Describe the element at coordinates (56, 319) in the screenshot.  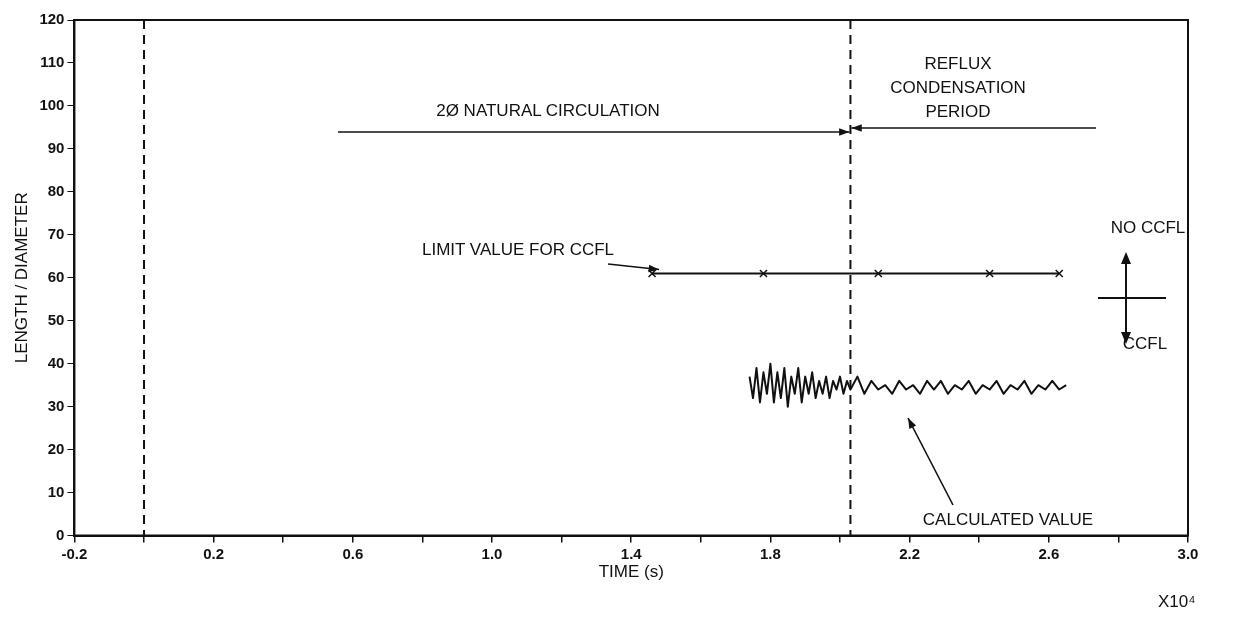
I see `y-tick-label: 50` at that location.